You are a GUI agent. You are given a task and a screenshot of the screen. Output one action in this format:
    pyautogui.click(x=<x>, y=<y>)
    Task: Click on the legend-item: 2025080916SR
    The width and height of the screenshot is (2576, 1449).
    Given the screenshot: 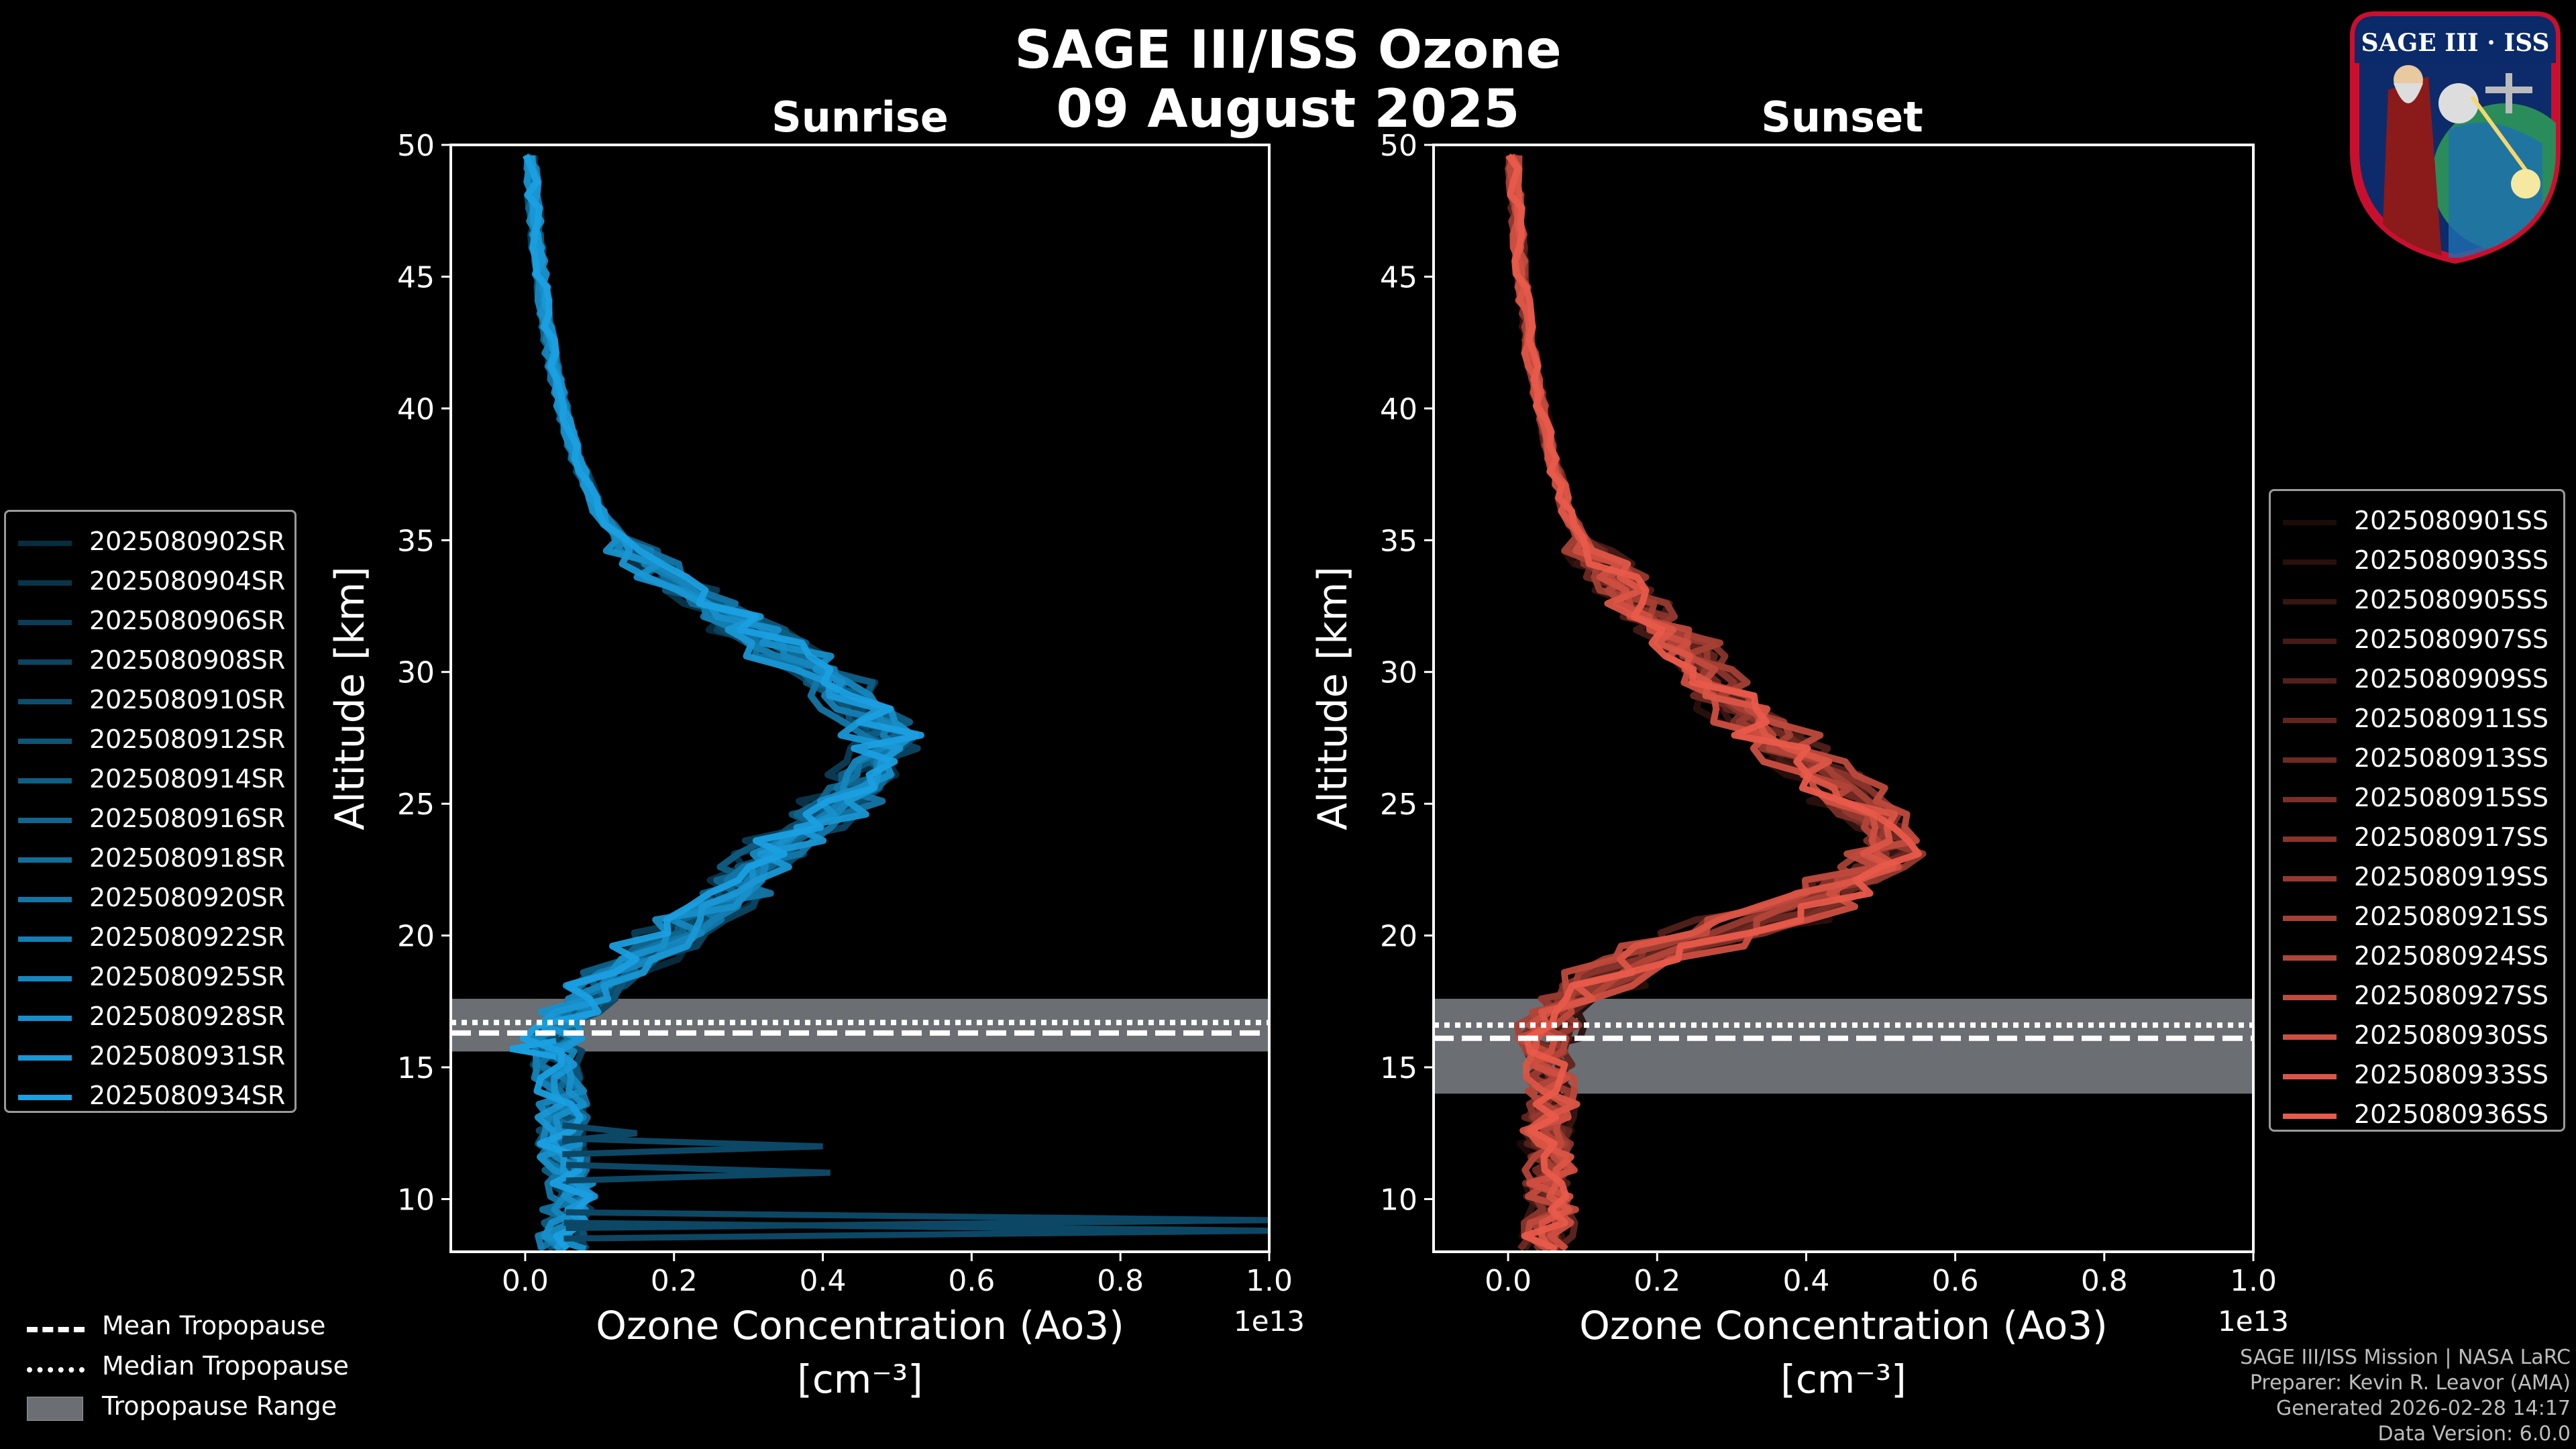 What is the action you would take?
    pyautogui.click(x=150, y=819)
    